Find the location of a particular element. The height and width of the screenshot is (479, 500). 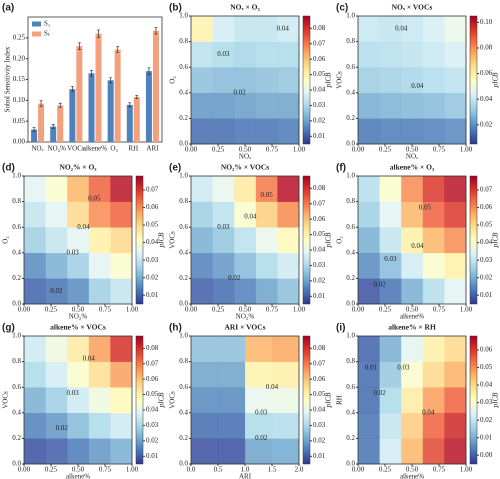

x-tick-label: 0.75 is located at coordinates (272, 310).